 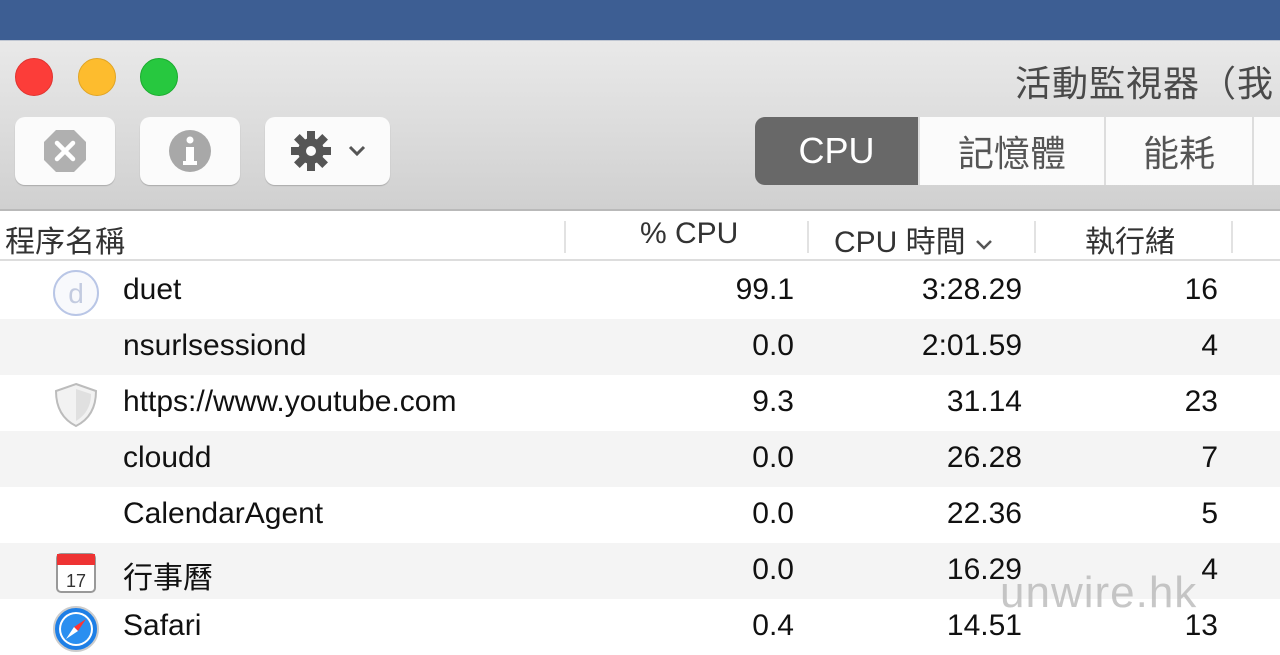 I want to click on calendar-icon: 17, so click(x=76, y=573).